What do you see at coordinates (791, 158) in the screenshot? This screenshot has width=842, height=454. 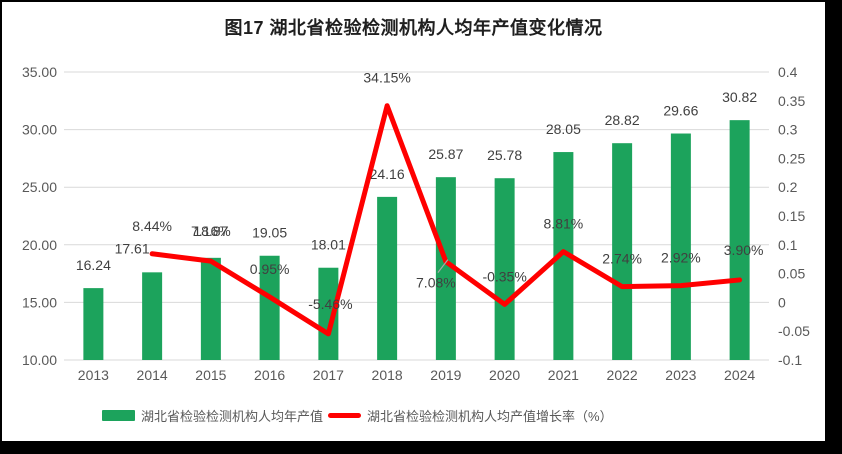 I see `right-axis-tick-label: 0.25` at bounding box center [791, 158].